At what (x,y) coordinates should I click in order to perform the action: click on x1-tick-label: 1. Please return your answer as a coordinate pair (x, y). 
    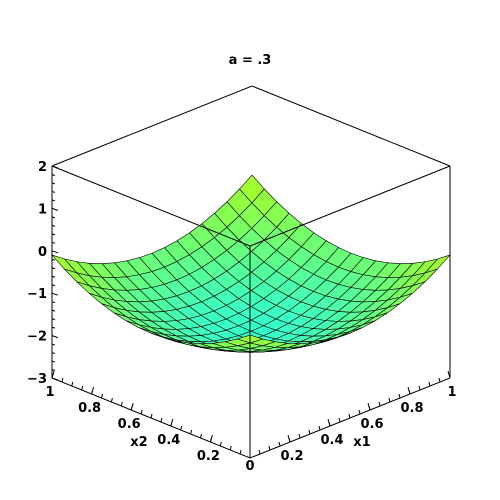
    Looking at the image, I should click on (451, 392).